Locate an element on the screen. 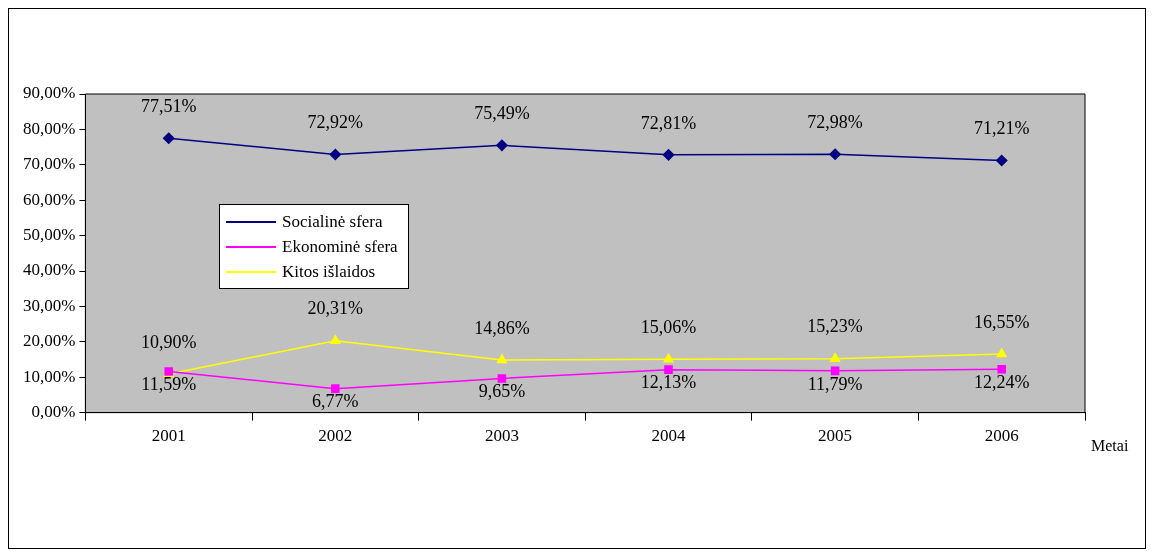  legend-label: Ekonominė sfera is located at coordinates (340, 246).